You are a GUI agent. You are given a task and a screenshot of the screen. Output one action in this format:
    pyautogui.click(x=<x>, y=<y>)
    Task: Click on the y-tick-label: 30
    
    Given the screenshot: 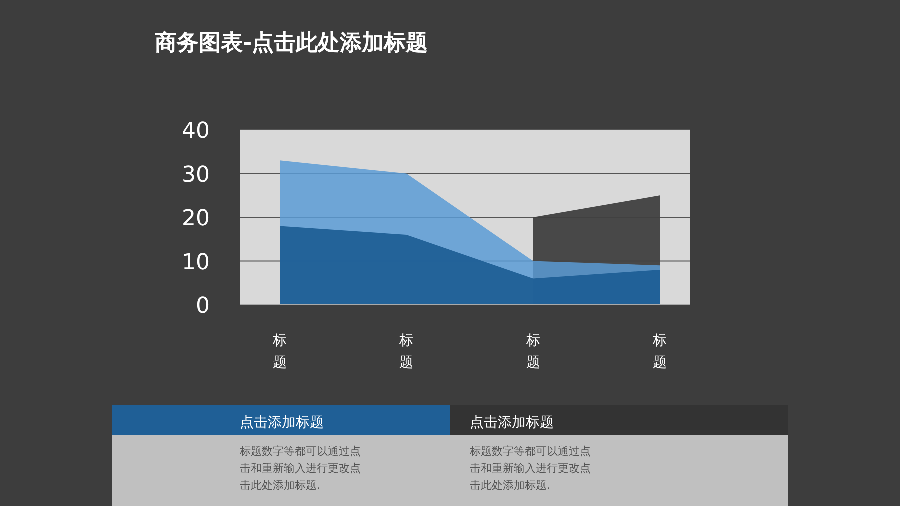 What is the action you would take?
    pyautogui.click(x=196, y=175)
    